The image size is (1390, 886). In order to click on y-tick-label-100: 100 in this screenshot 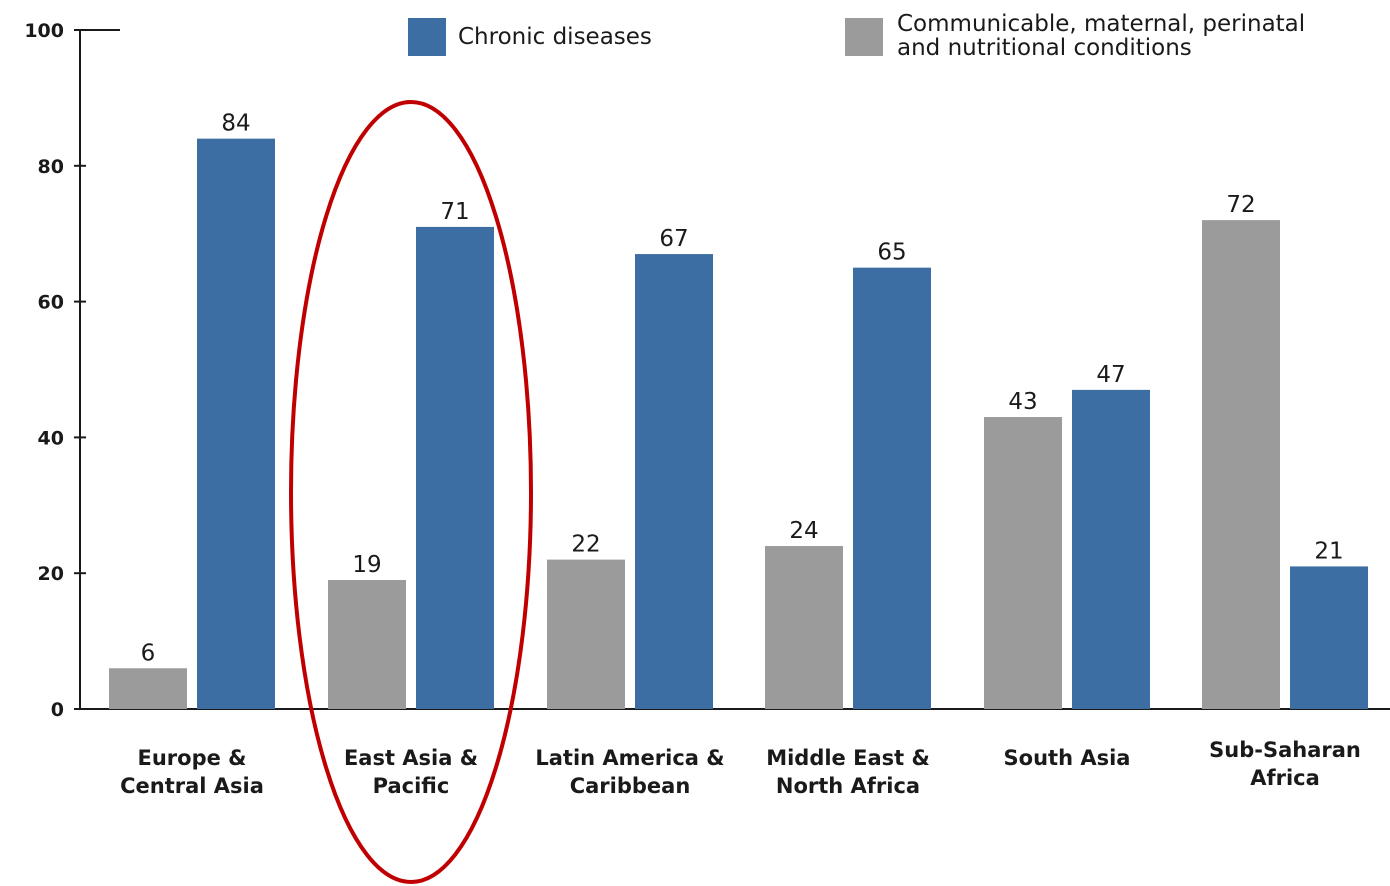, I will do `click(44, 31)`.